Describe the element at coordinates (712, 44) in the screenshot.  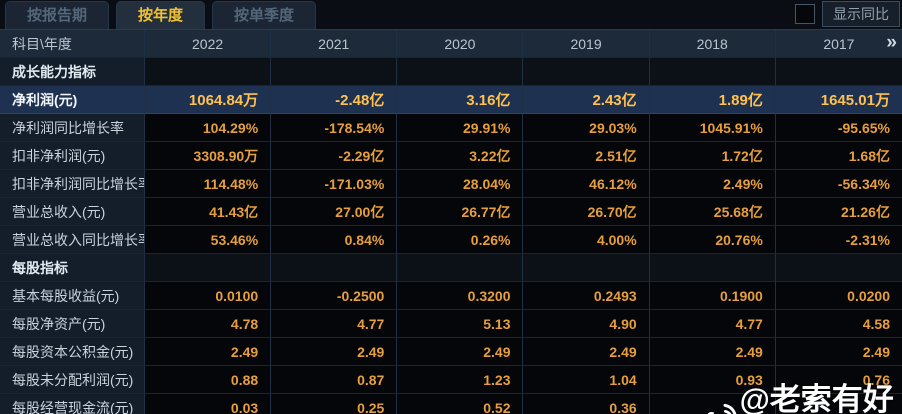
I see `column-header-2018: 2018` at that location.